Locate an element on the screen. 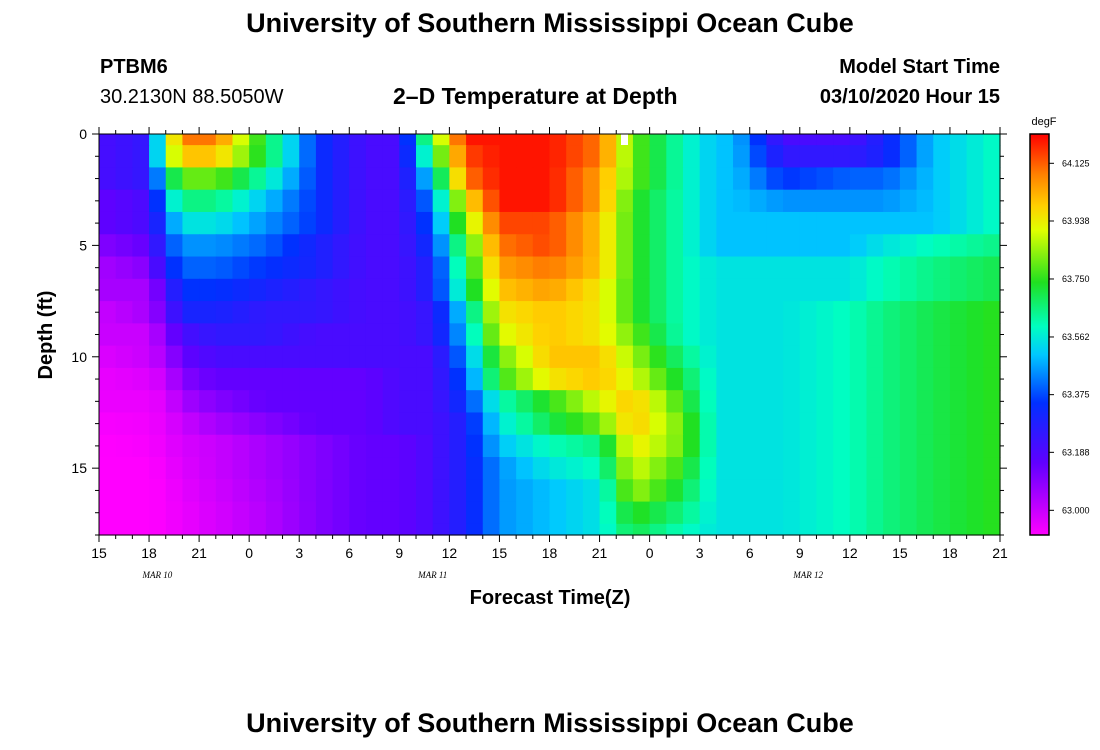  x-tick-label: 15 is located at coordinates (900, 553).